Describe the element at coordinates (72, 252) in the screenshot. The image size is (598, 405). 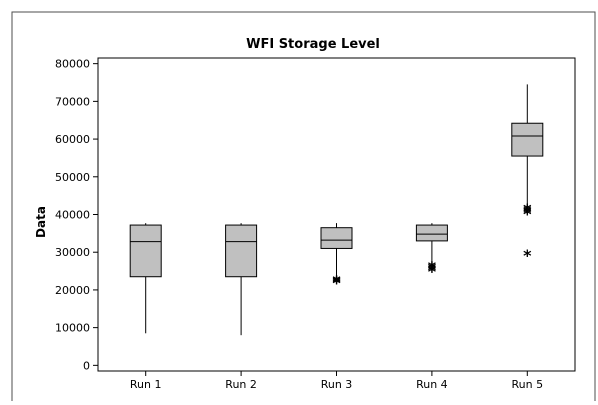
I see `y-tick-label: 30000` at that location.